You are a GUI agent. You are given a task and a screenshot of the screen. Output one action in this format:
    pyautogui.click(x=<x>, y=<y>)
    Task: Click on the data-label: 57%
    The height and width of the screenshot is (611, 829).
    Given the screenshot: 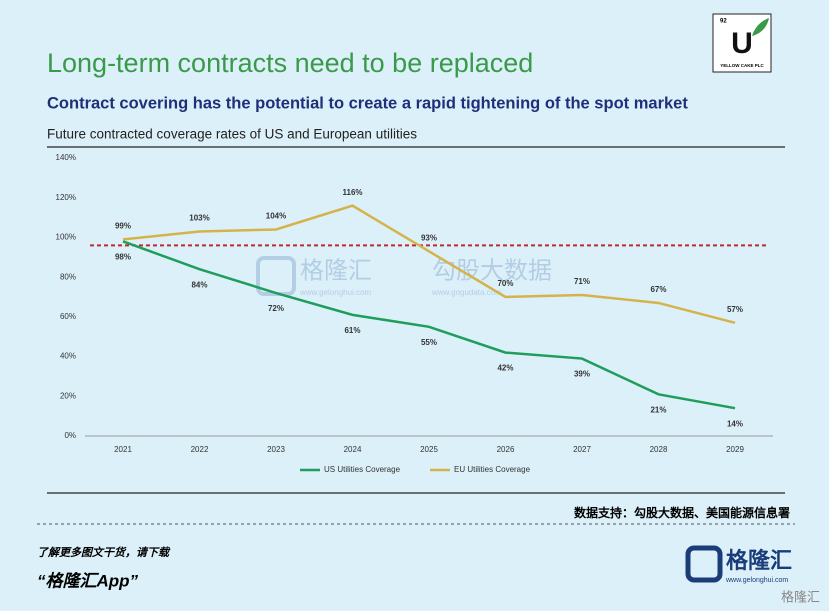 What is the action you would take?
    pyautogui.click(x=735, y=309)
    